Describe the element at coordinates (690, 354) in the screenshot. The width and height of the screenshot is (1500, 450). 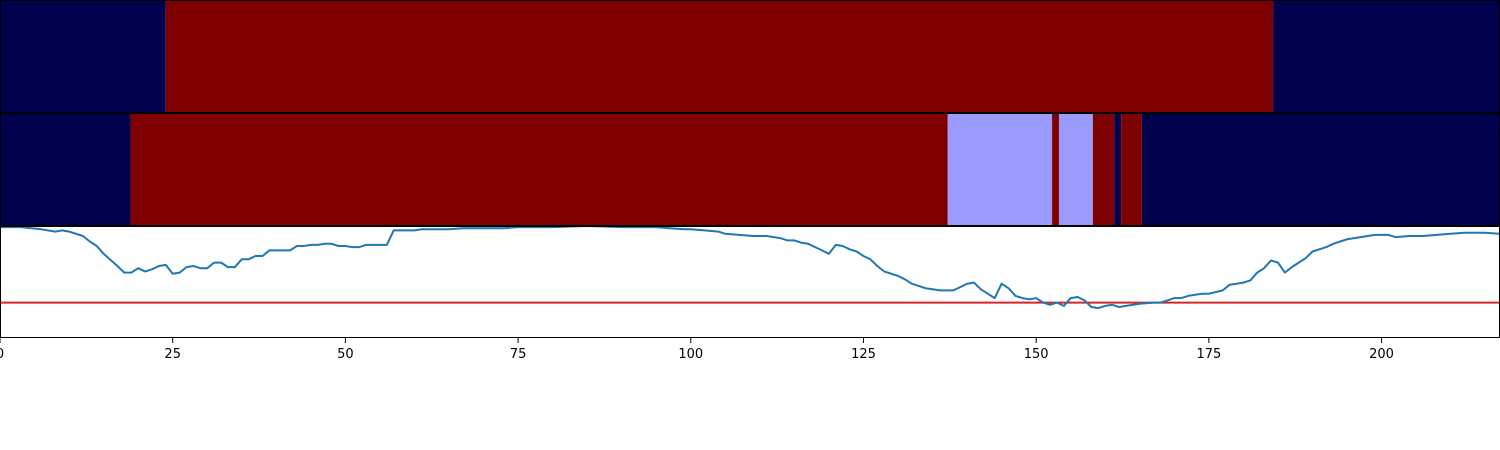
I see `x-tick-label: 100` at that location.